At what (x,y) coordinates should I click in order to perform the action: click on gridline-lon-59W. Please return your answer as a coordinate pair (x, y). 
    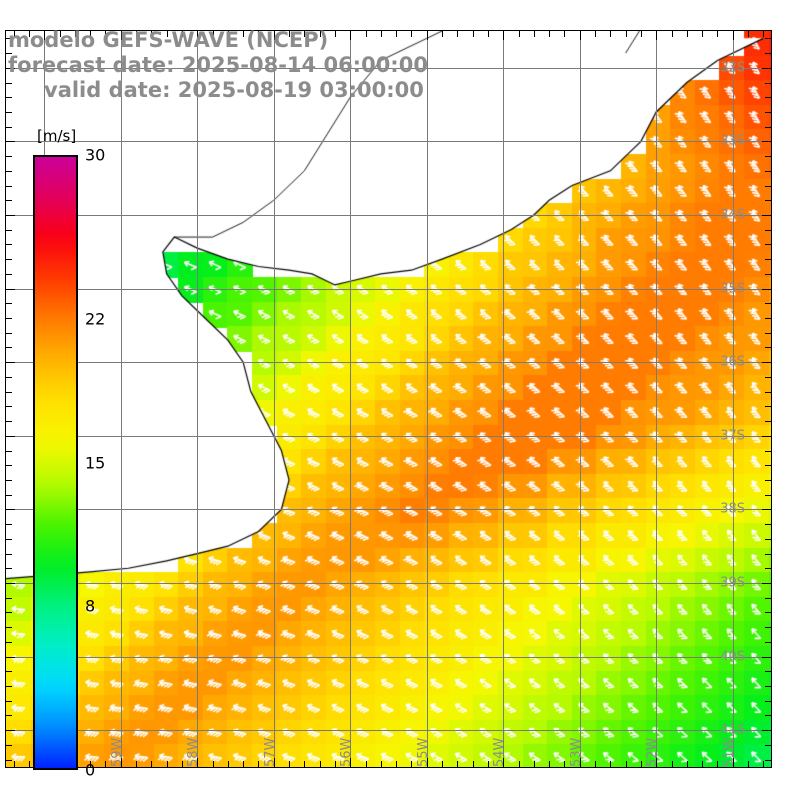
    Looking at the image, I should click on (121, 399).